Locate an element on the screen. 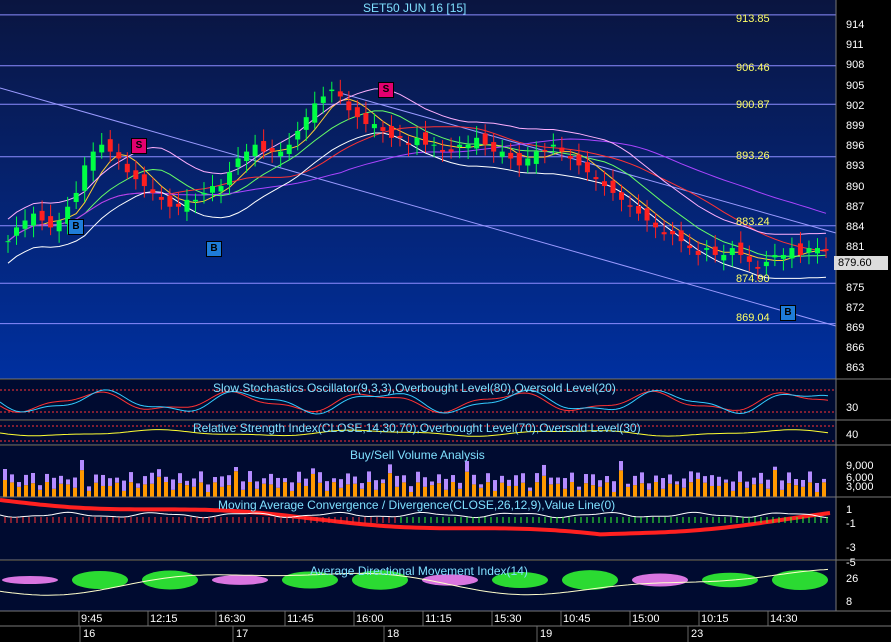 The width and height of the screenshot is (891, 642). time-tick-label: 9:45 is located at coordinates (92, 619).